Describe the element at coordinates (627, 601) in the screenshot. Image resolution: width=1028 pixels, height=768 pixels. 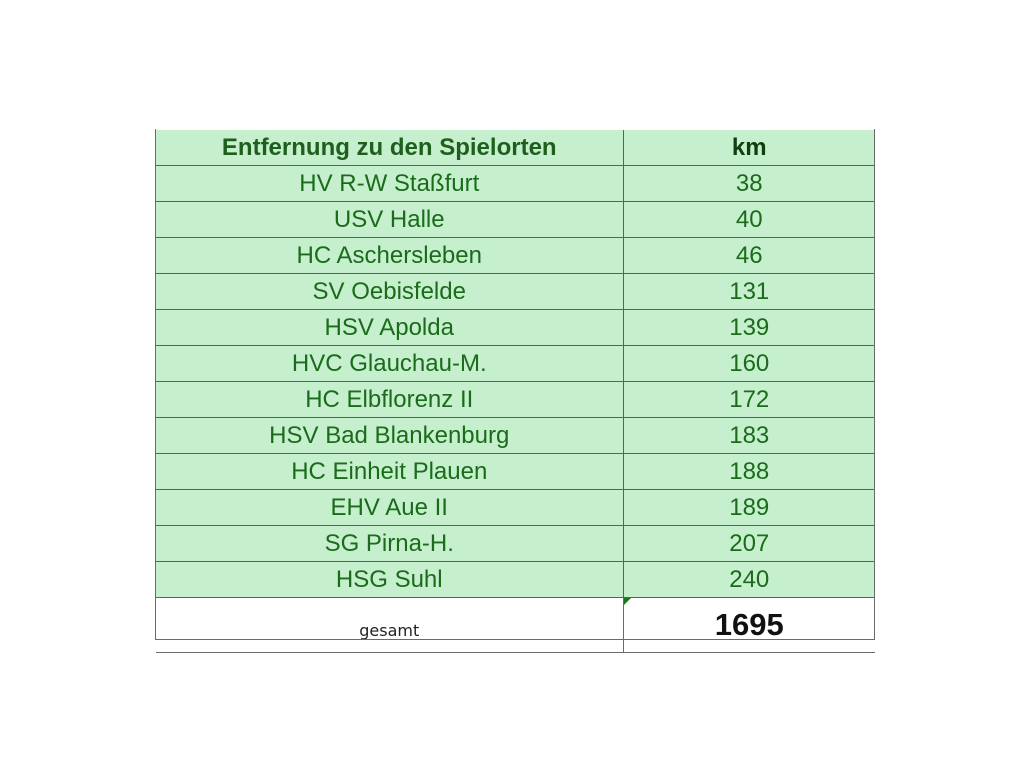
I see `comment-indicator-icon` at that location.